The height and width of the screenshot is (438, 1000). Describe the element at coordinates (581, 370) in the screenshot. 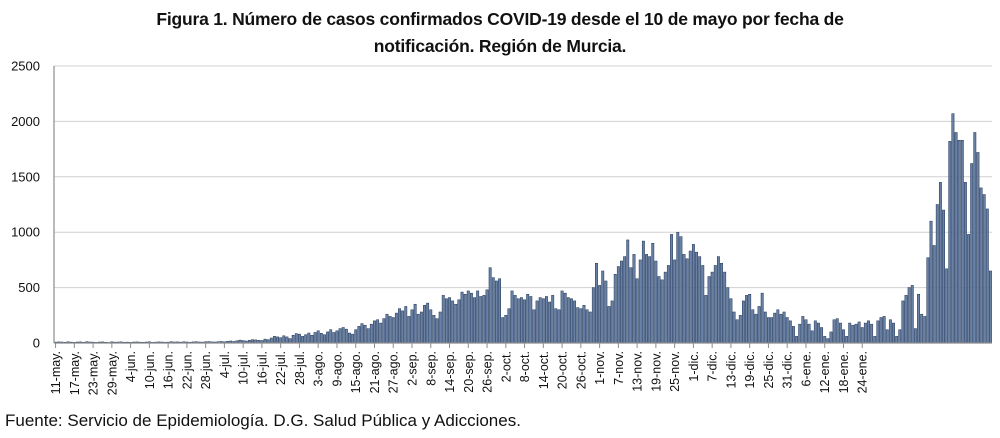

I see `x-tick-label: 26-oct.` at that location.